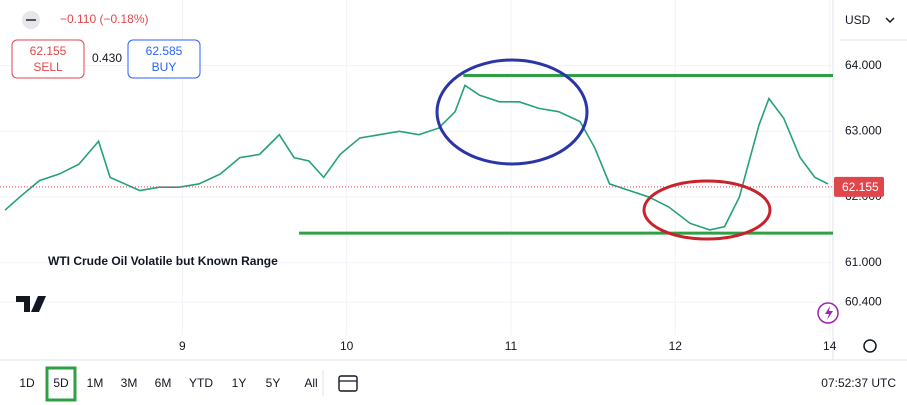 The height and width of the screenshot is (405, 907). Describe the element at coordinates (347, 346) in the screenshot. I see `x-tick-label: 10` at that location.